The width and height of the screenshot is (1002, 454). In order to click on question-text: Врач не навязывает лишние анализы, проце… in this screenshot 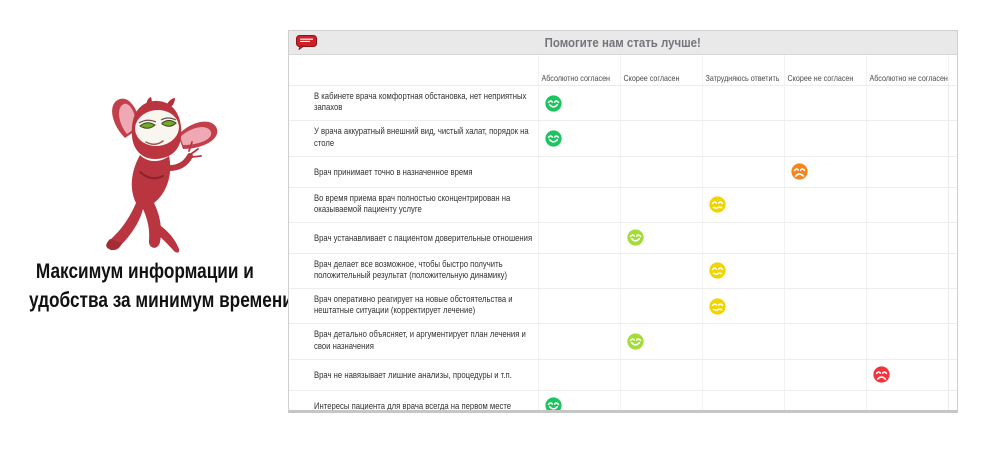, I will do `click(413, 374)`.